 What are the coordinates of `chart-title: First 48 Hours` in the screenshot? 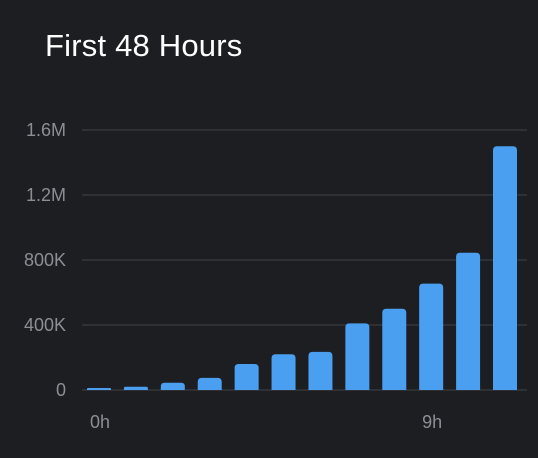 It's located at (144, 45).